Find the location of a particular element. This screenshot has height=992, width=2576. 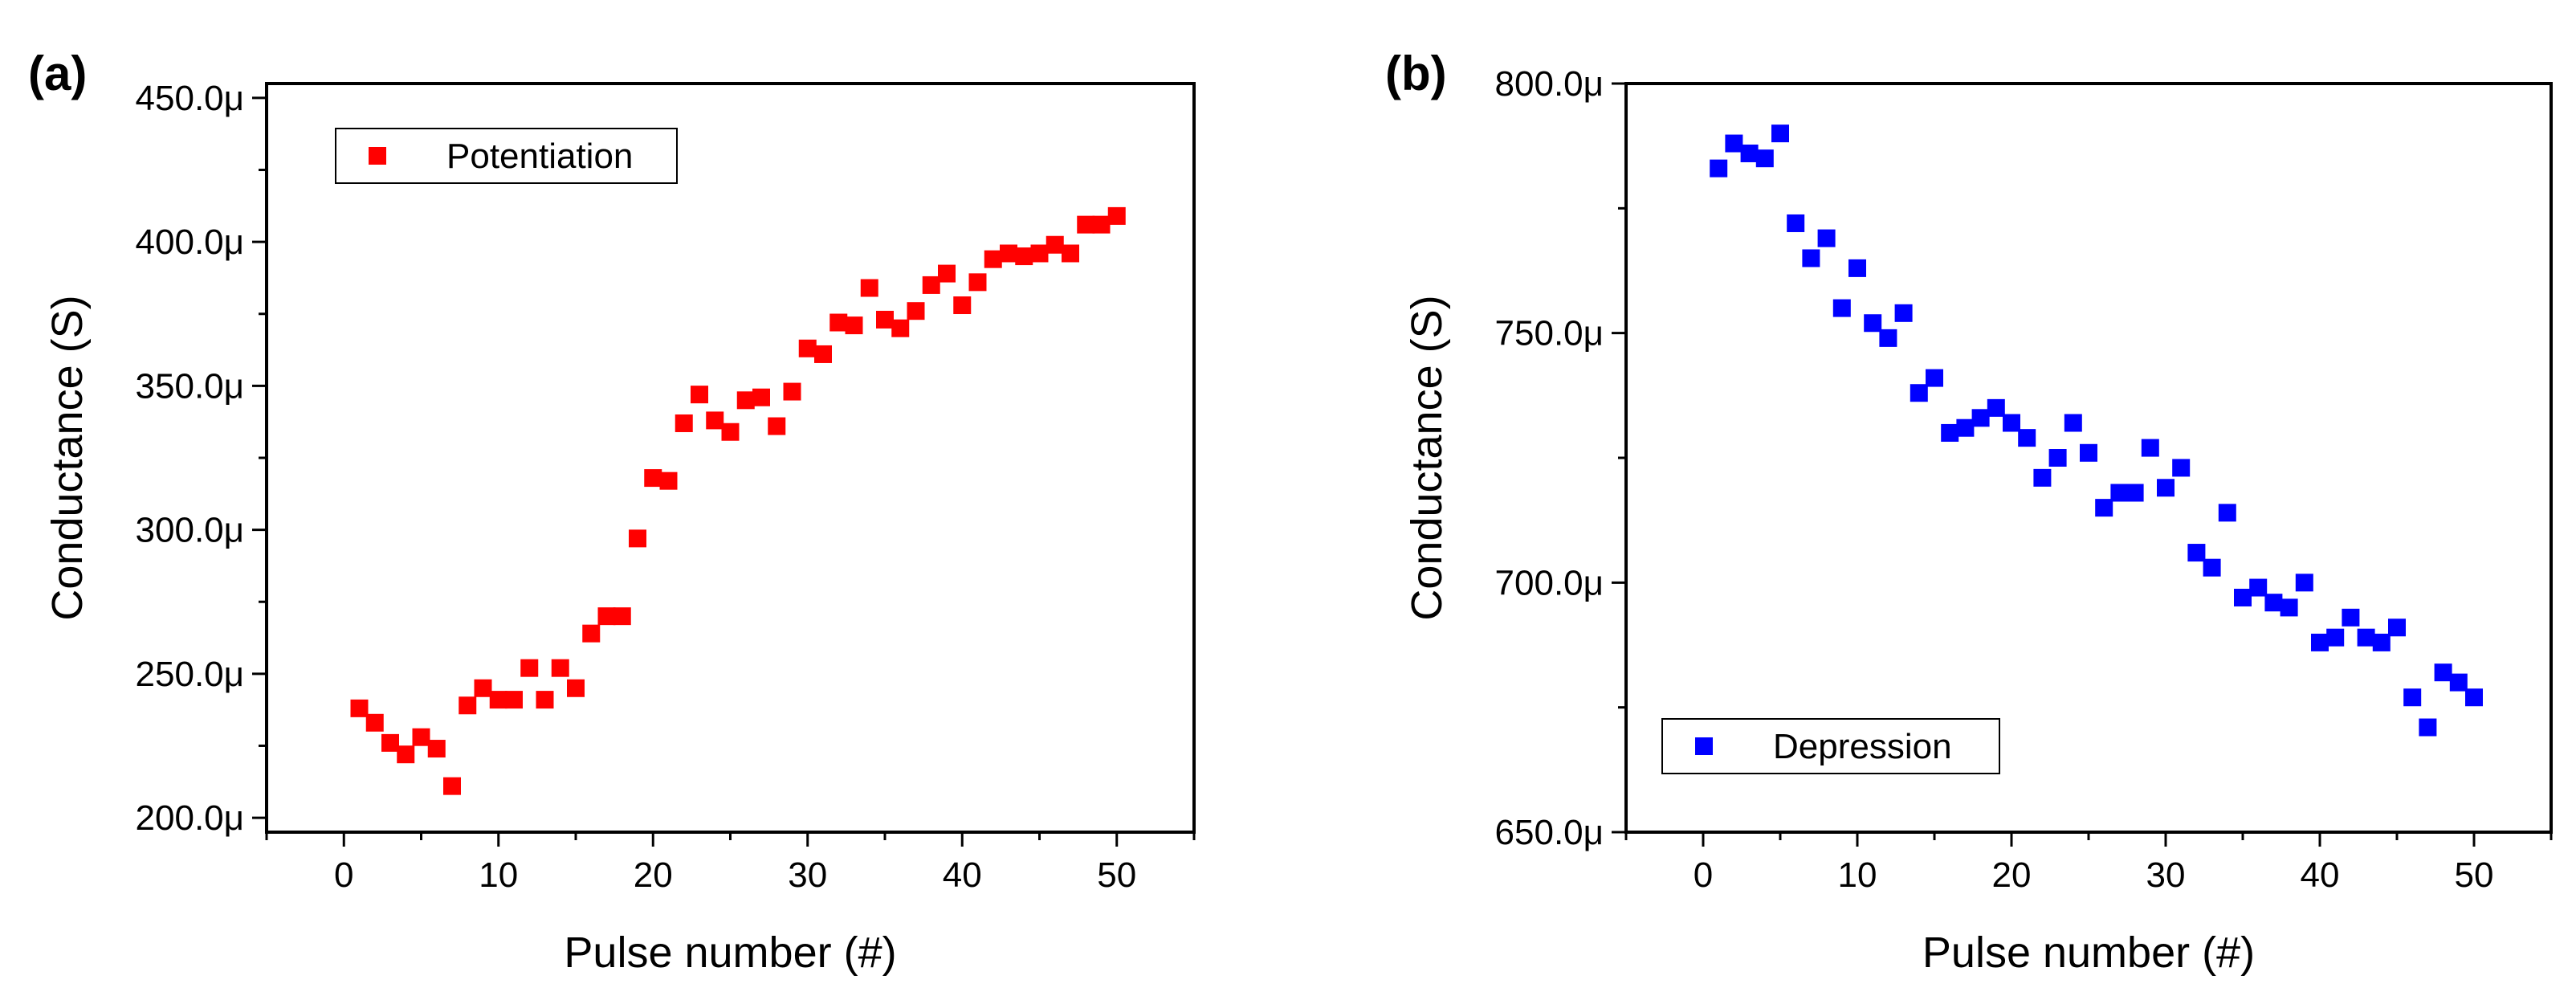

y-axis-title: Conductance (S) is located at coordinates (1427, 457).